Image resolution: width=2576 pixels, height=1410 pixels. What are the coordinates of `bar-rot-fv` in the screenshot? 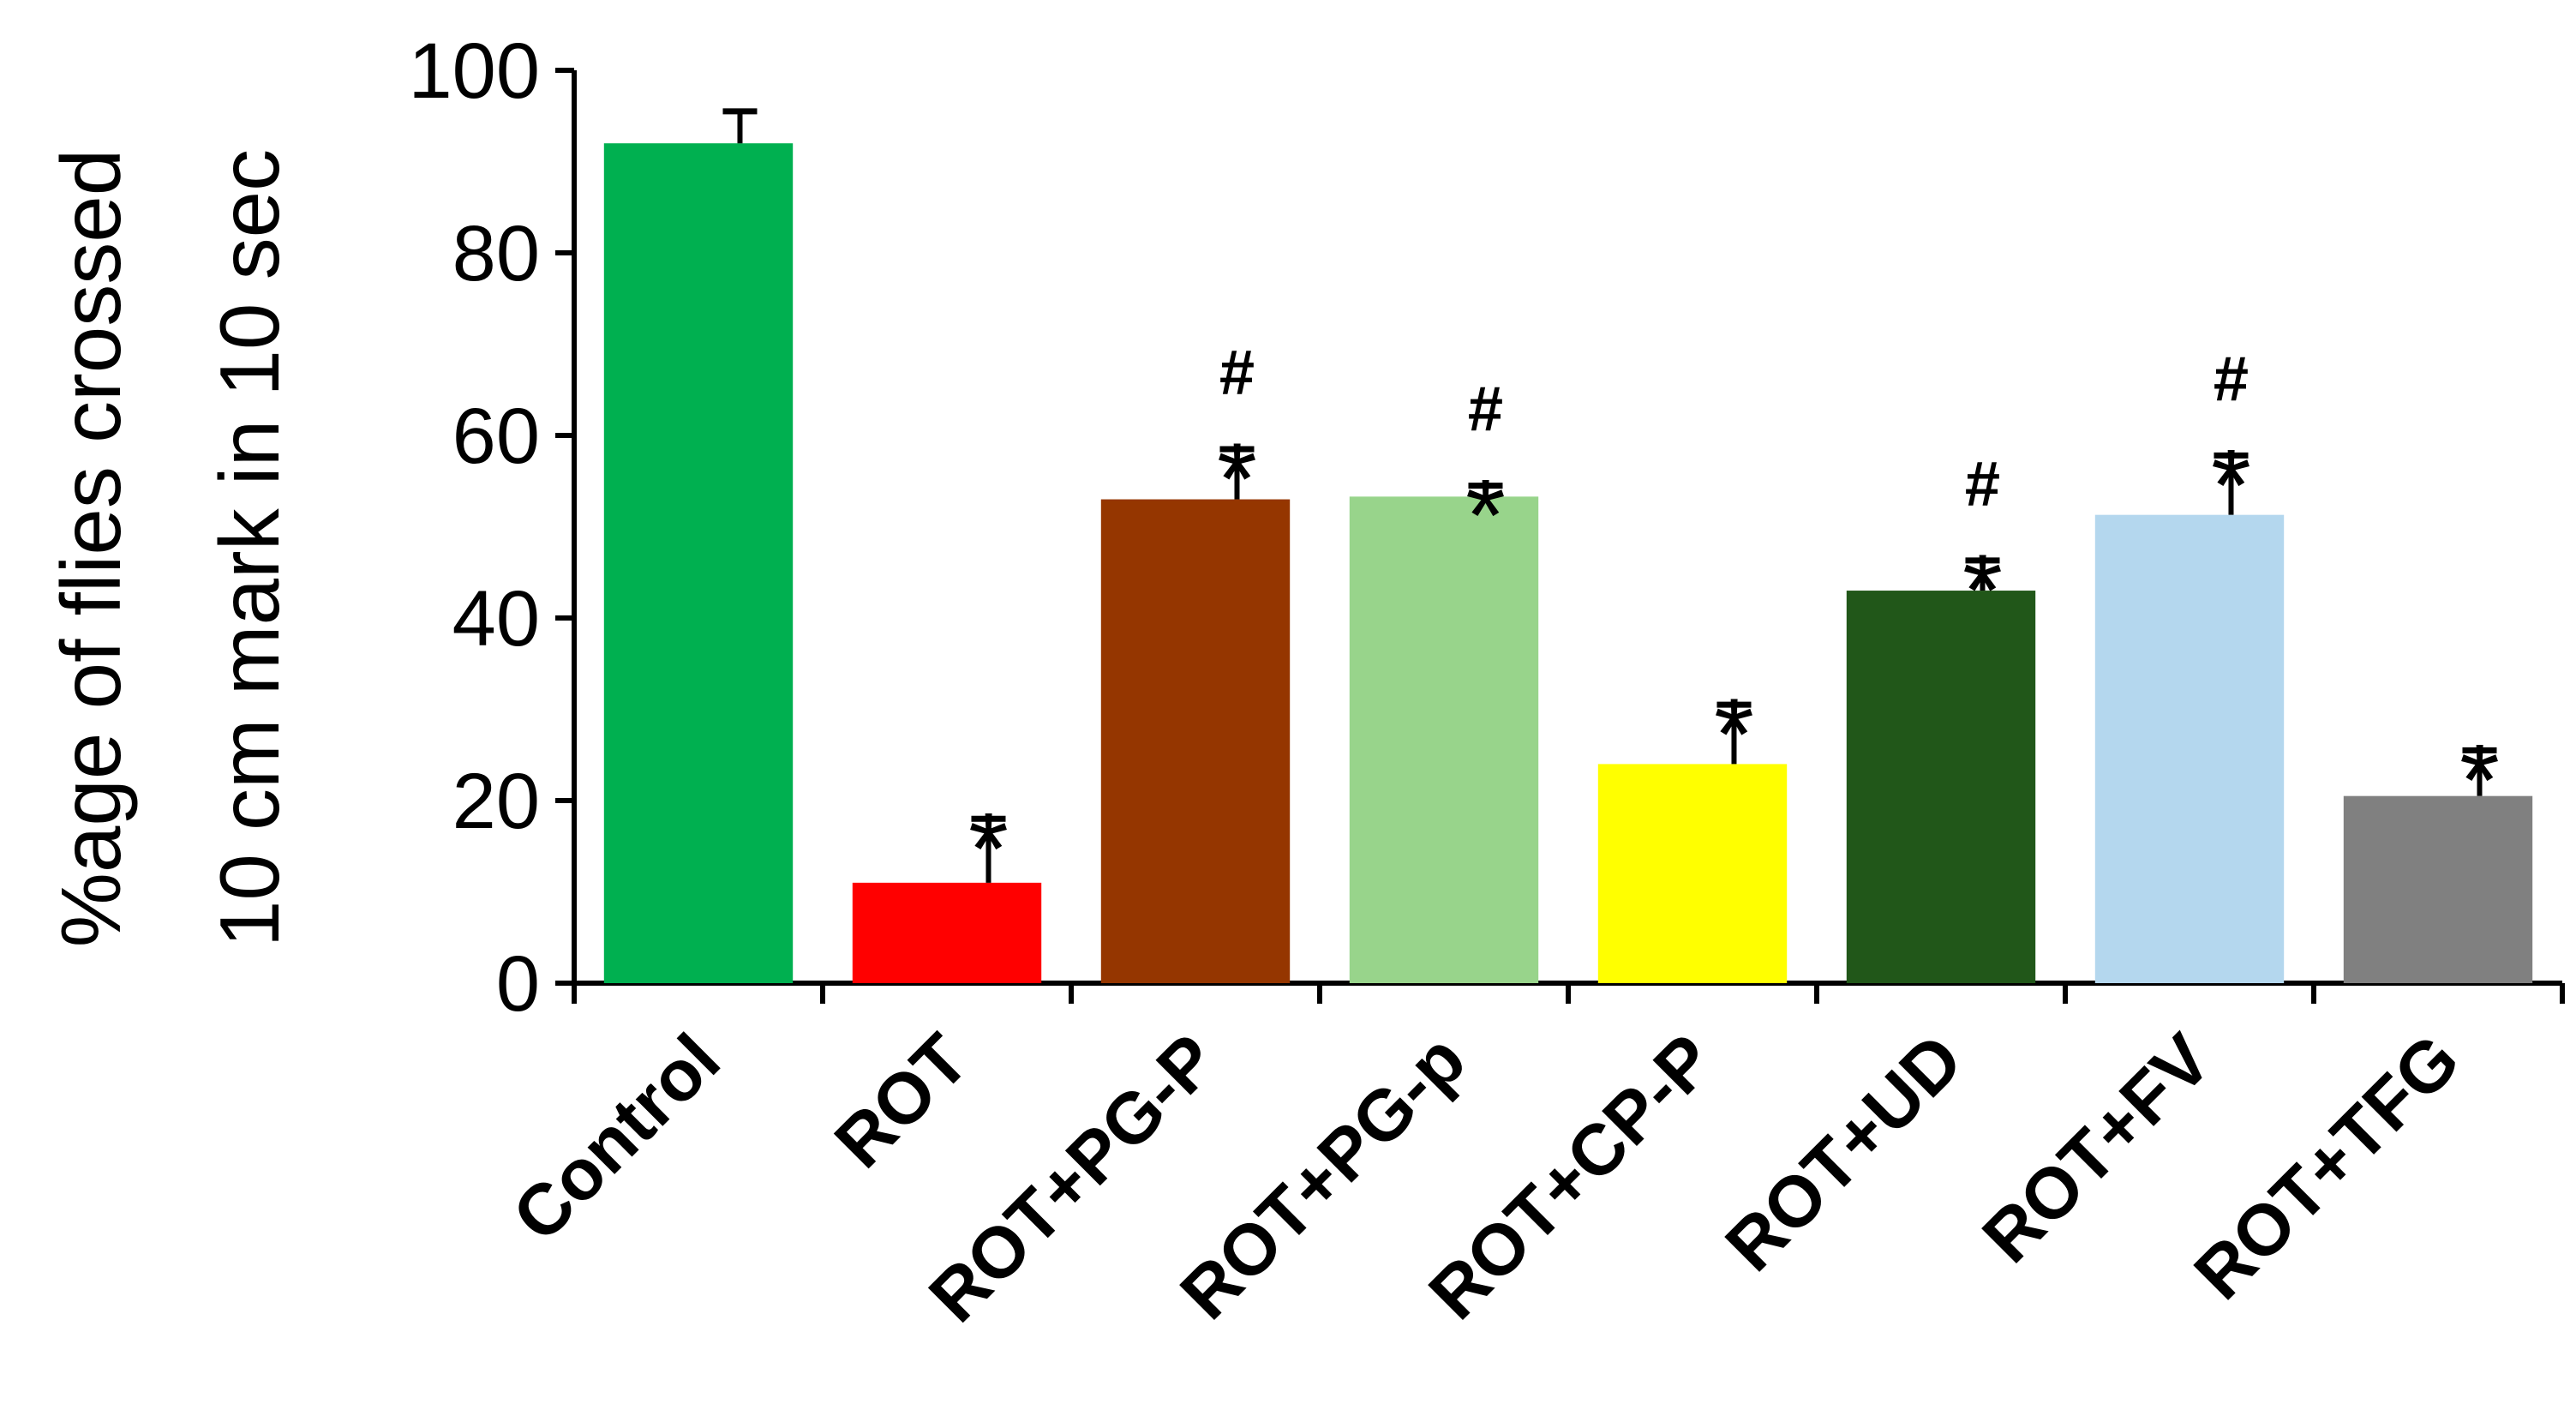 It's located at (2189, 748).